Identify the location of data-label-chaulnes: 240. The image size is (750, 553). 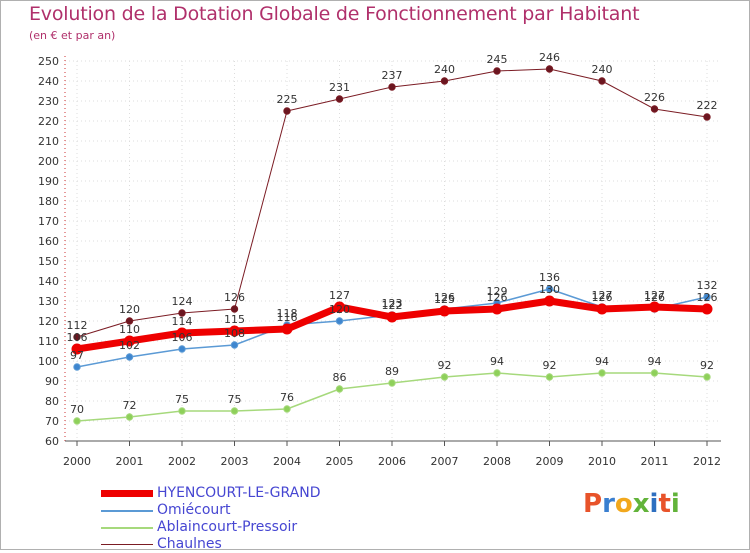
(444, 69).